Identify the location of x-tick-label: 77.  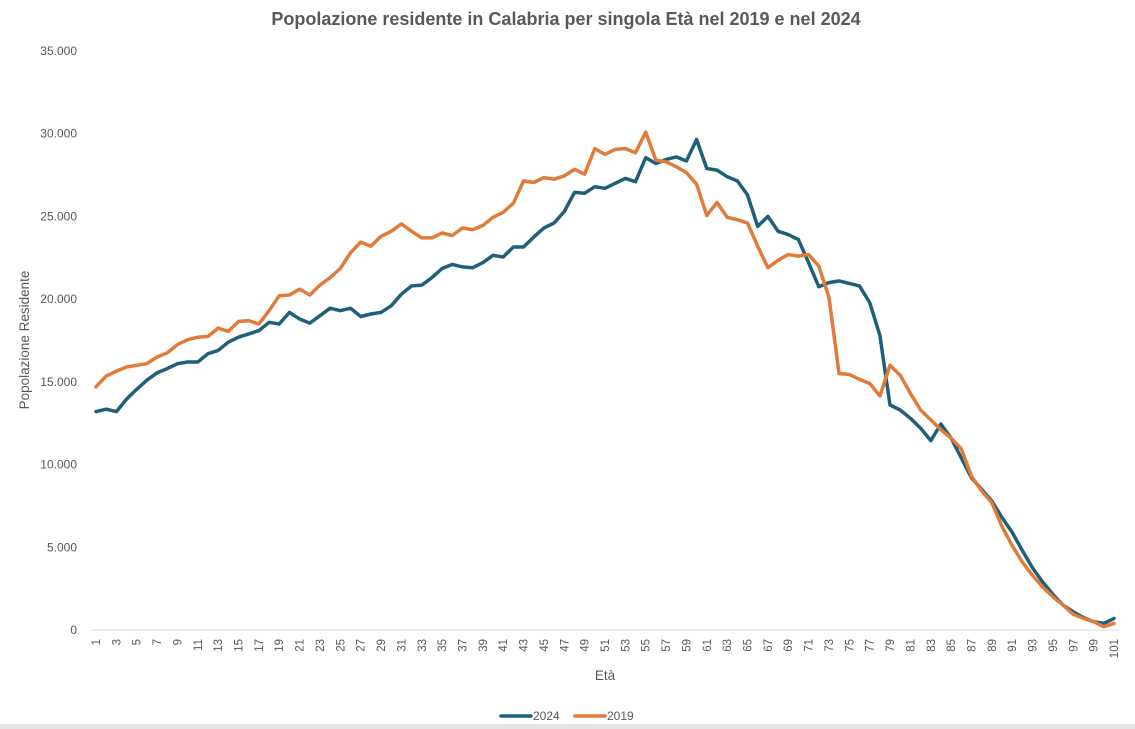
(871, 645).